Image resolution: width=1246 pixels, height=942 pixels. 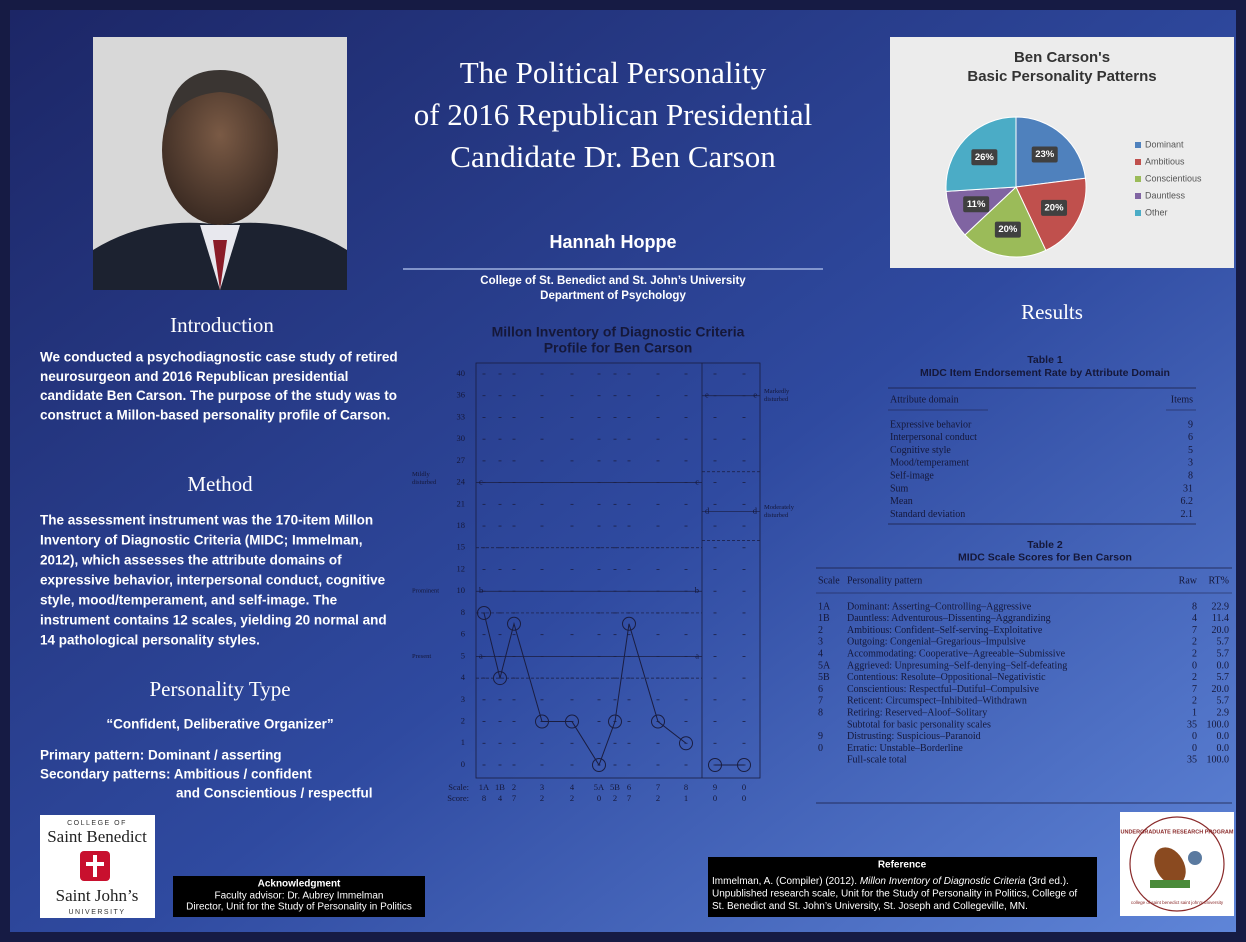 What do you see at coordinates (1190, 463) in the screenshot?
I see `table-cell: 3` at bounding box center [1190, 463].